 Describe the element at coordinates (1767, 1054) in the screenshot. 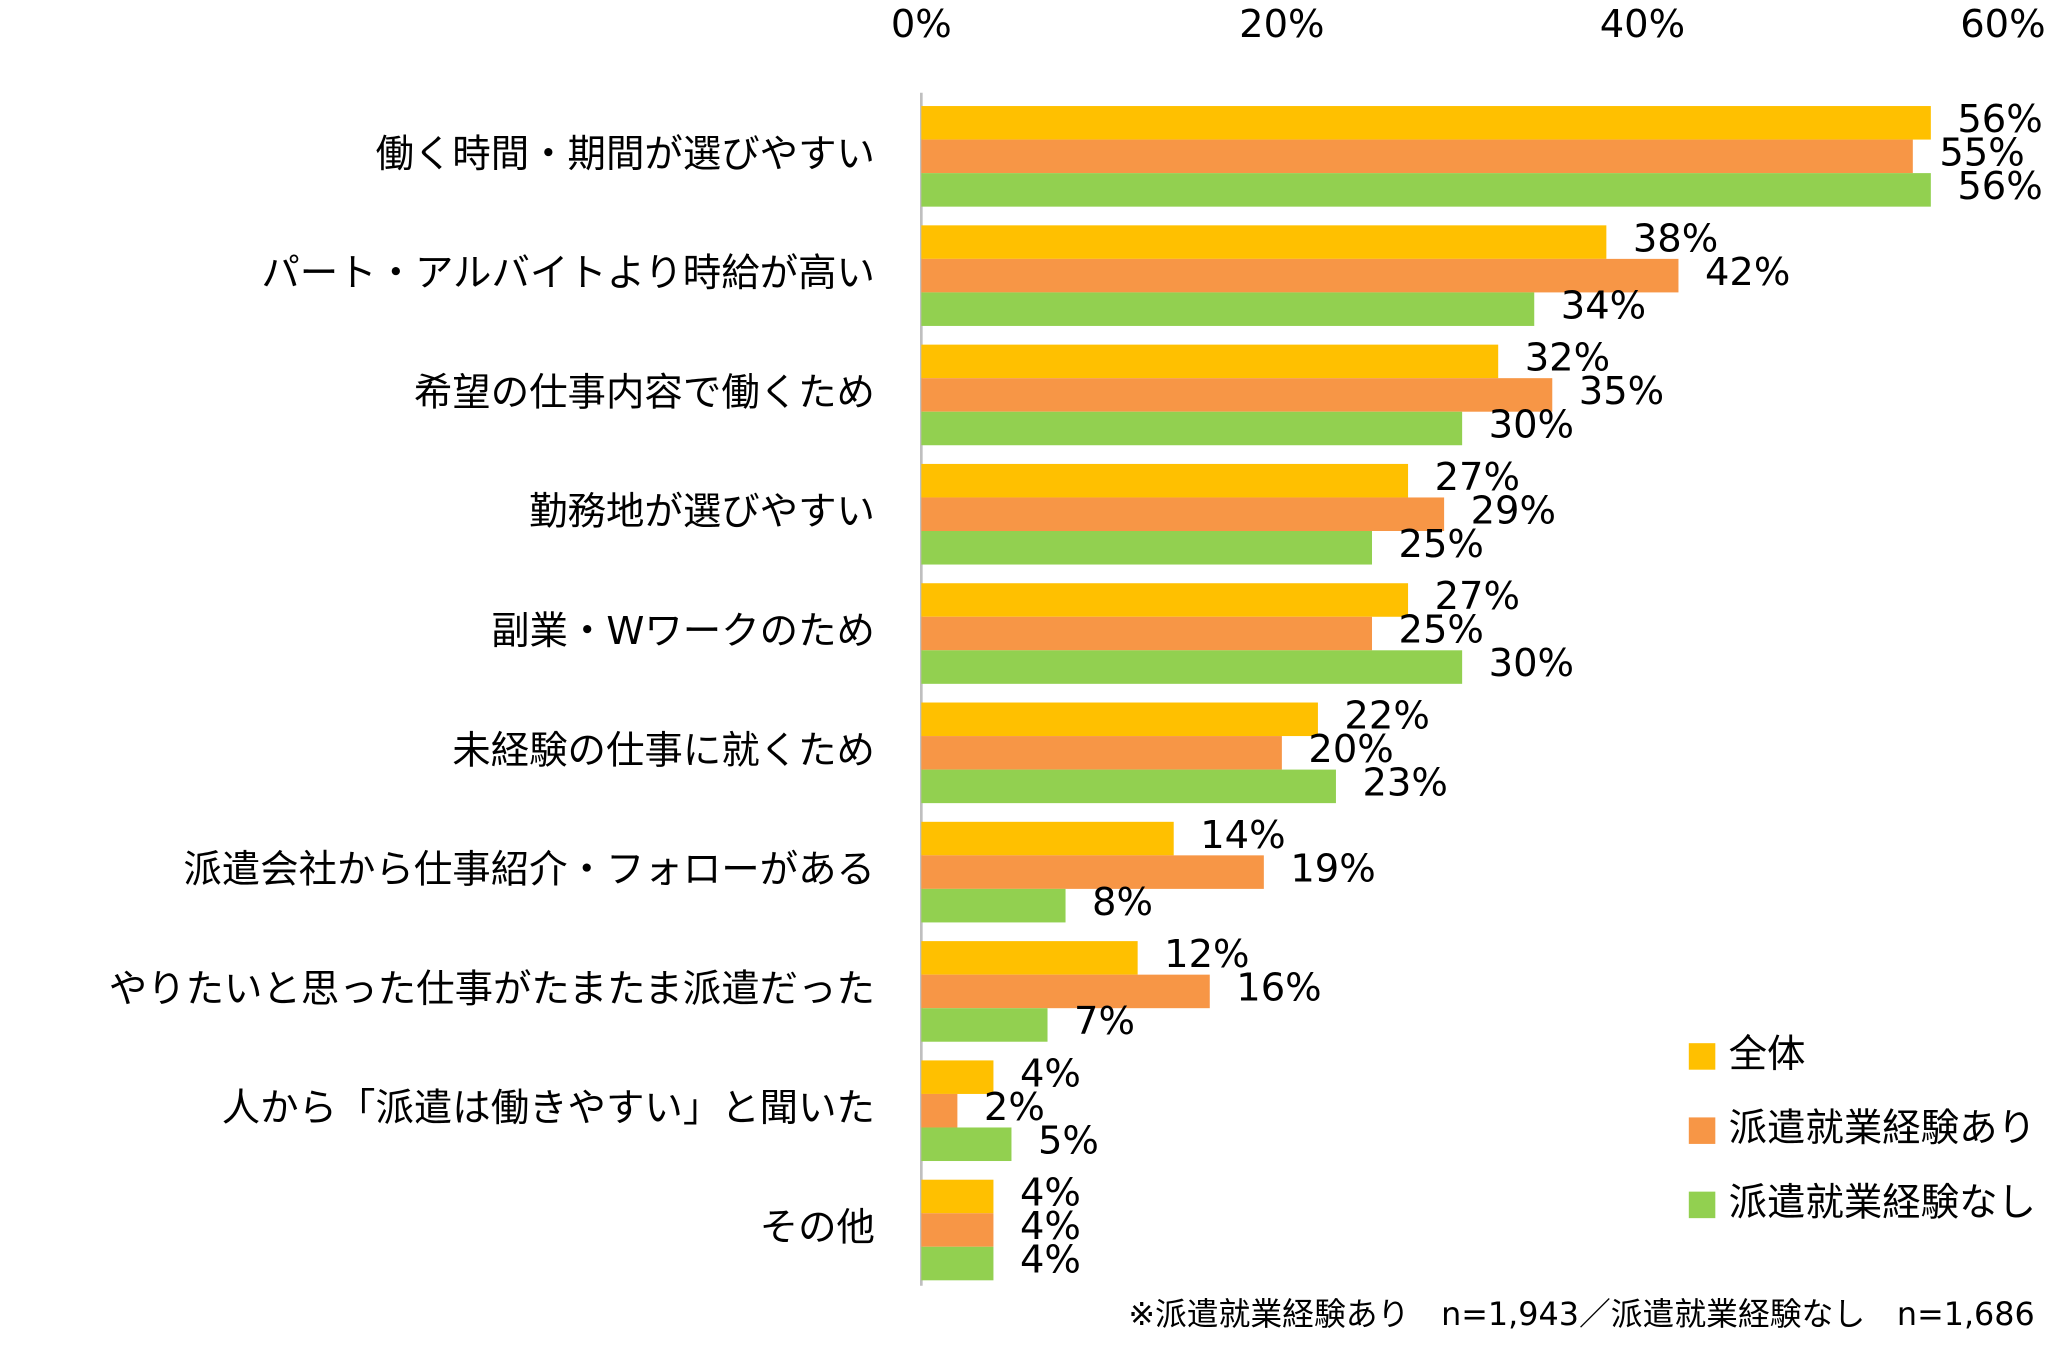

I see `legend-label: 全体` at that location.